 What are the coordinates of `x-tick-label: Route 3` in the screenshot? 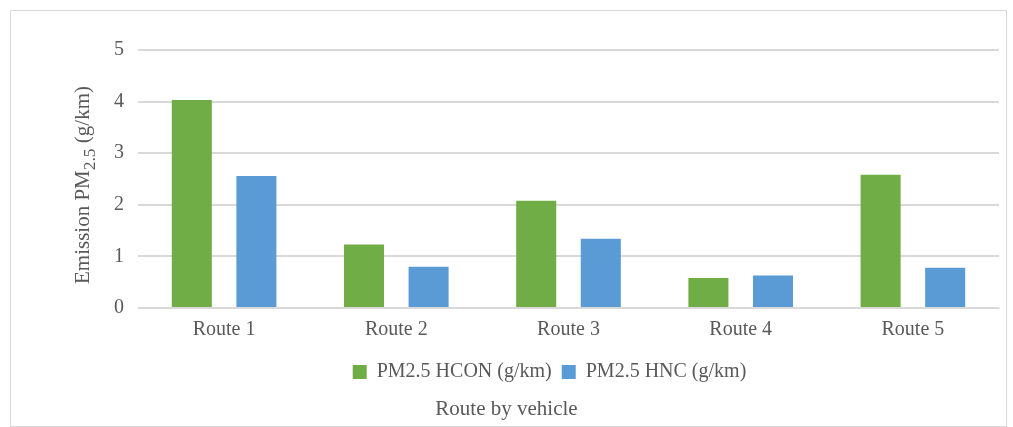 It's located at (568, 328).